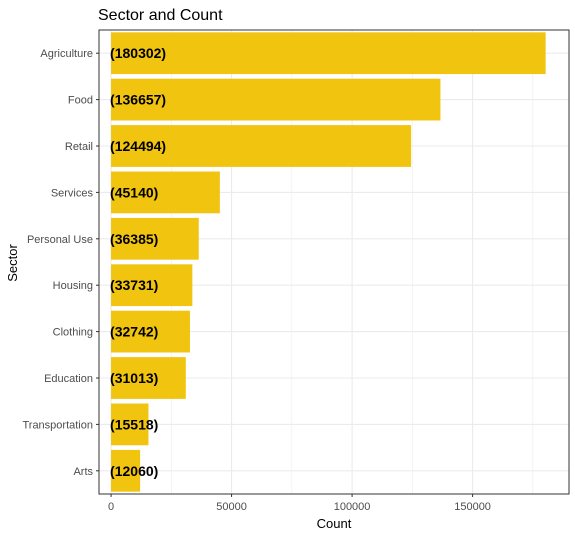 Image resolution: width=575 pixels, height=538 pixels. What do you see at coordinates (72, 193) in the screenshot?
I see `y-tick-label: Services` at bounding box center [72, 193].